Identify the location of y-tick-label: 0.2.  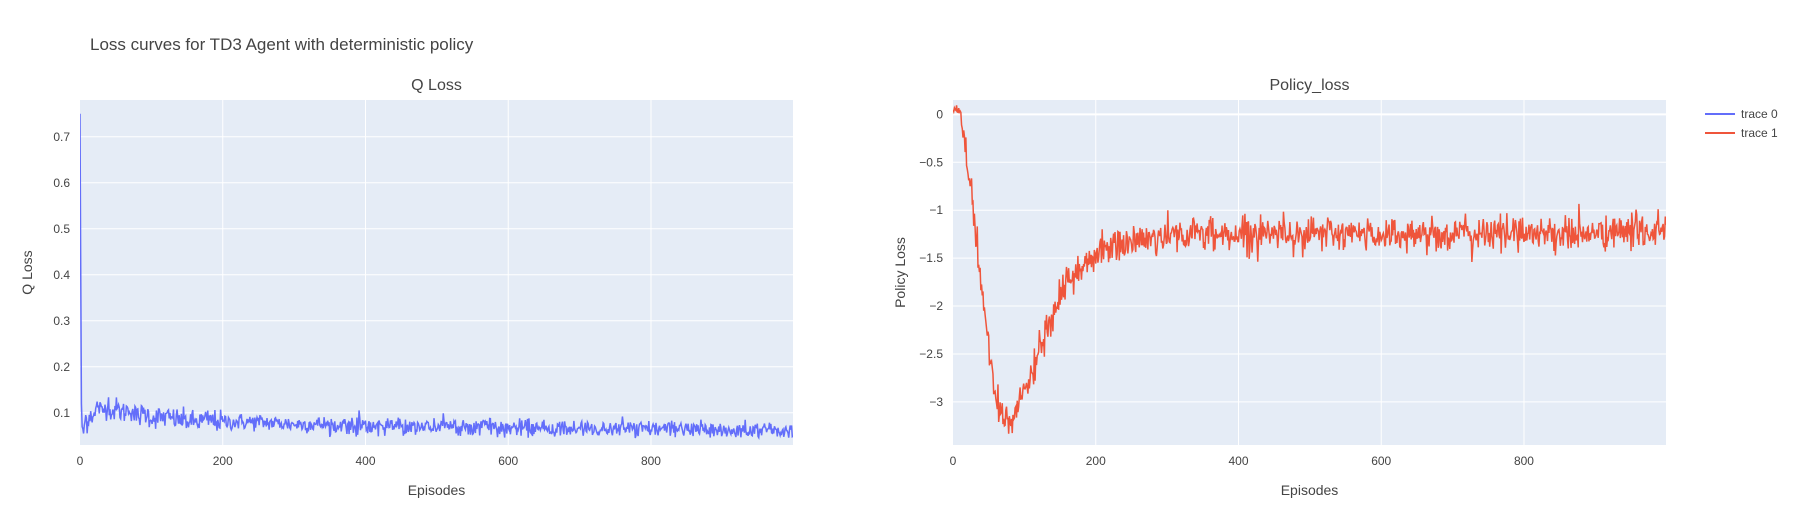
(61, 367).